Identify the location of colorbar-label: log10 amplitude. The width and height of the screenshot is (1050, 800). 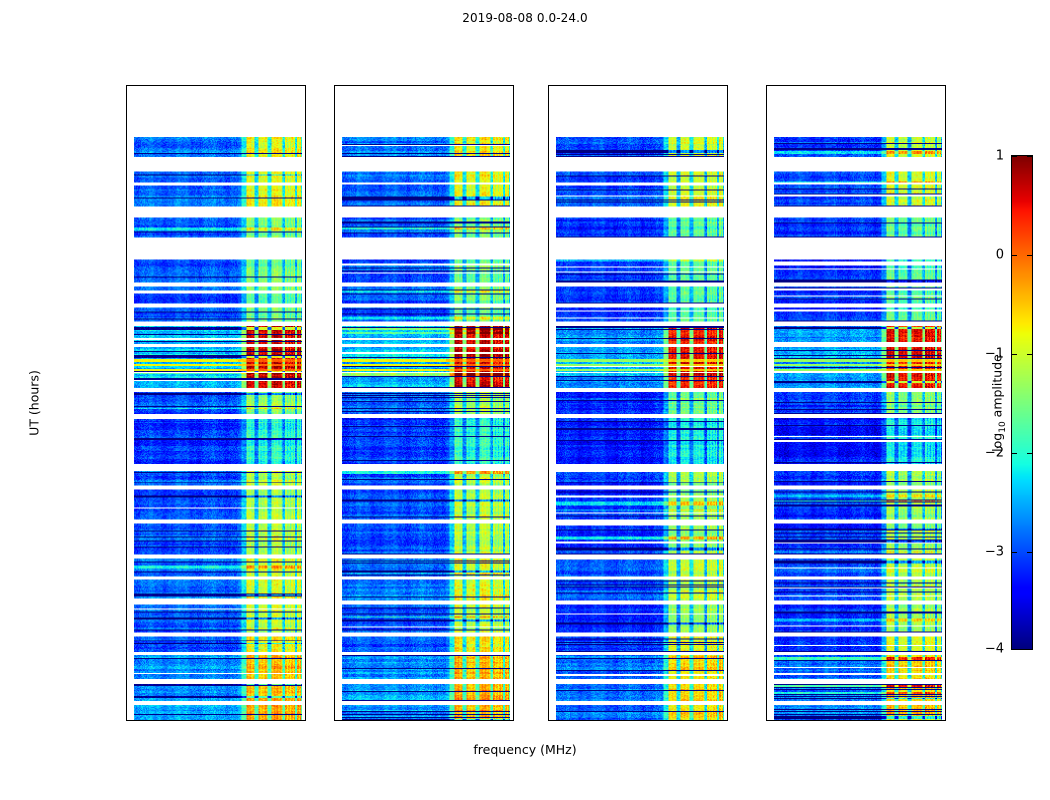
(1000, 403).